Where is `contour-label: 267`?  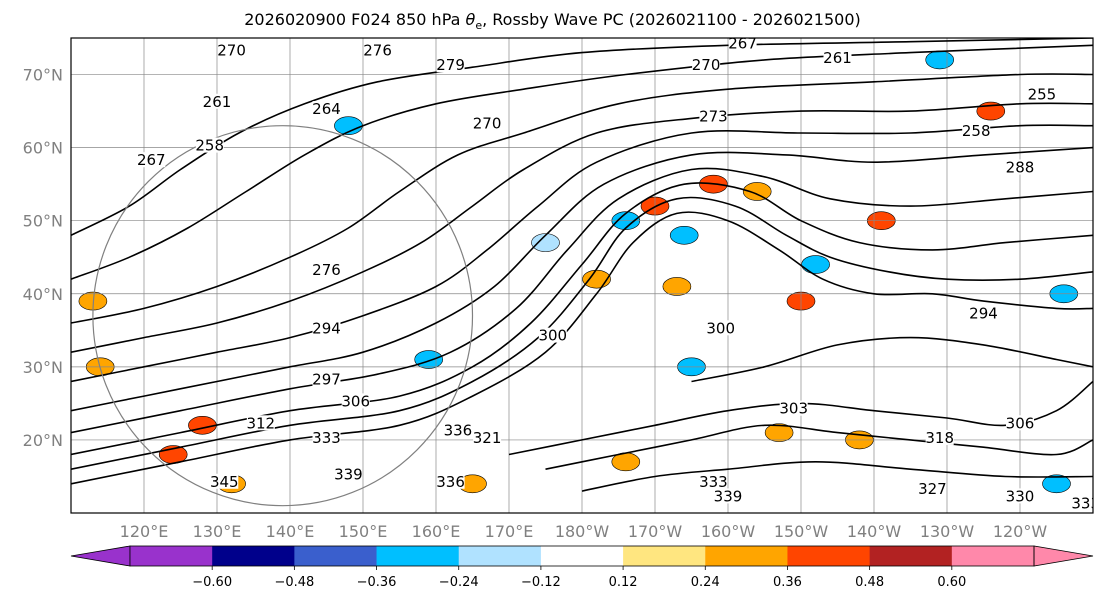 contour-label: 267 is located at coordinates (742, 43).